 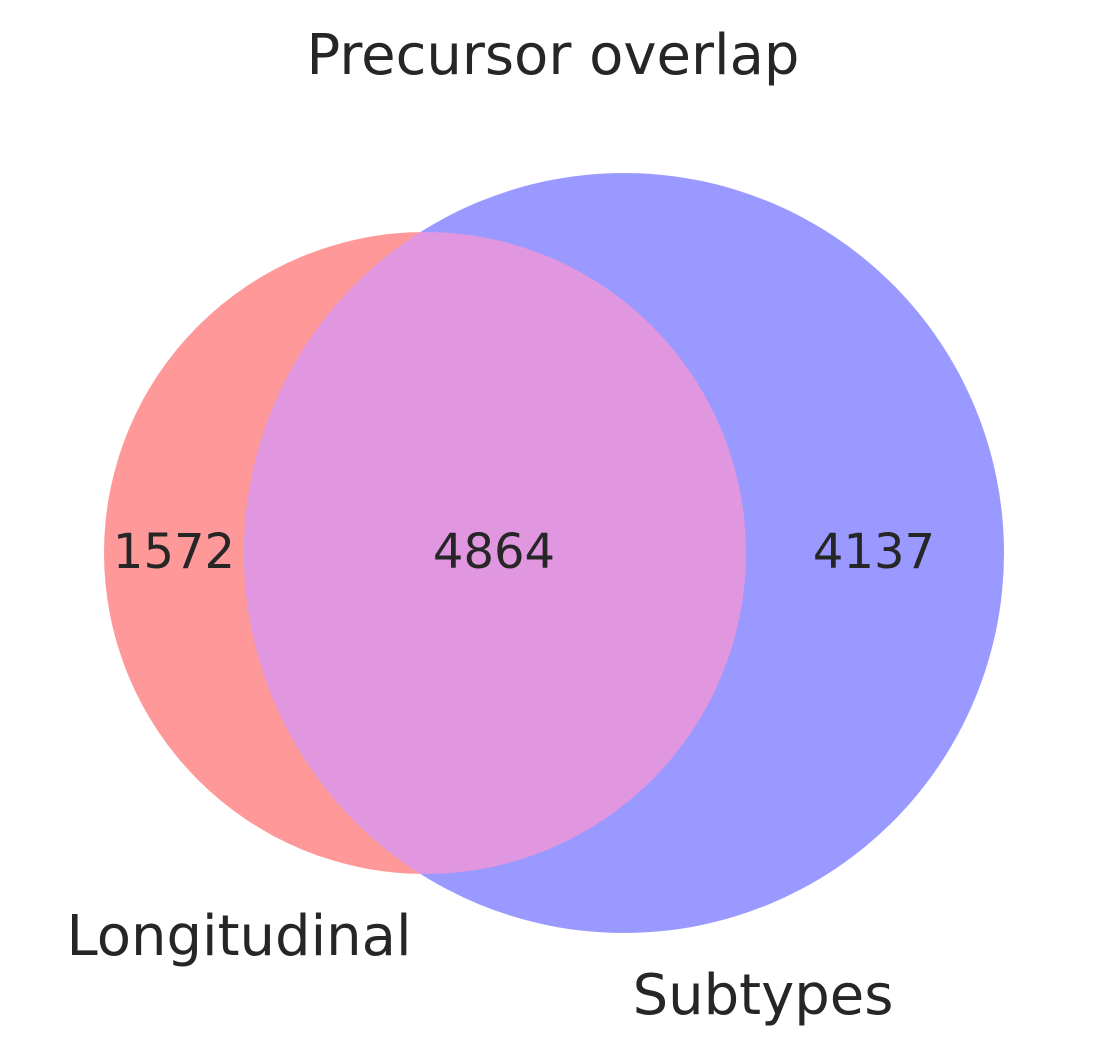 I want to click on count-longitudinal-only: 1572, so click(x=174, y=552).